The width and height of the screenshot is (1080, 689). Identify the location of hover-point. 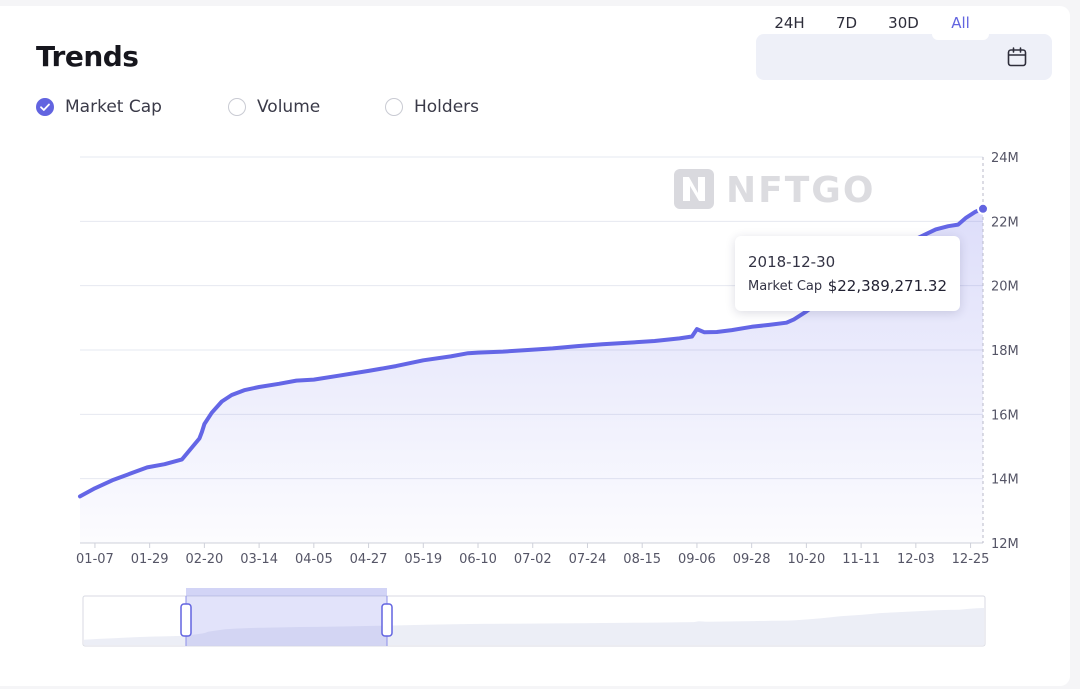
(983, 208).